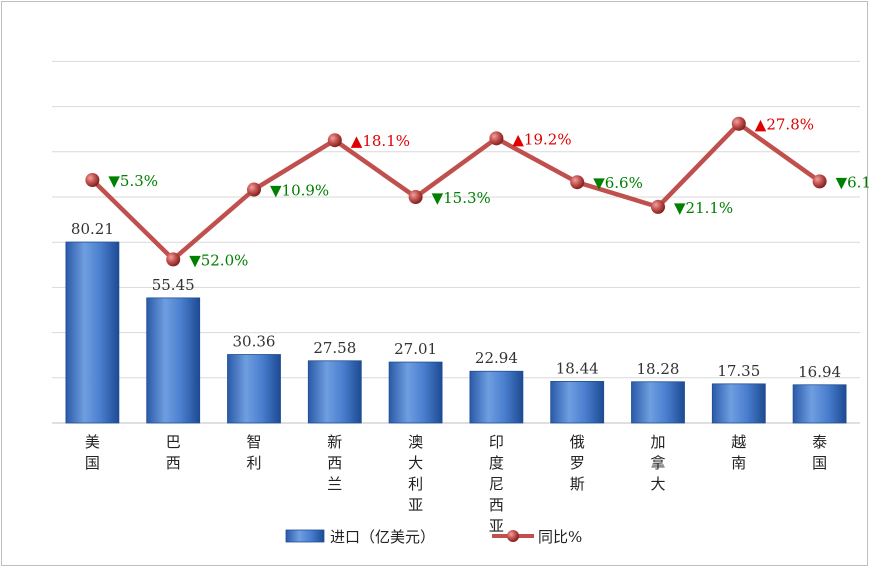 The height and width of the screenshot is (567, 869). Describe the element at coordinates (415, 349) in the screenshot. I see `bar-value-label: 27.01` at that location.